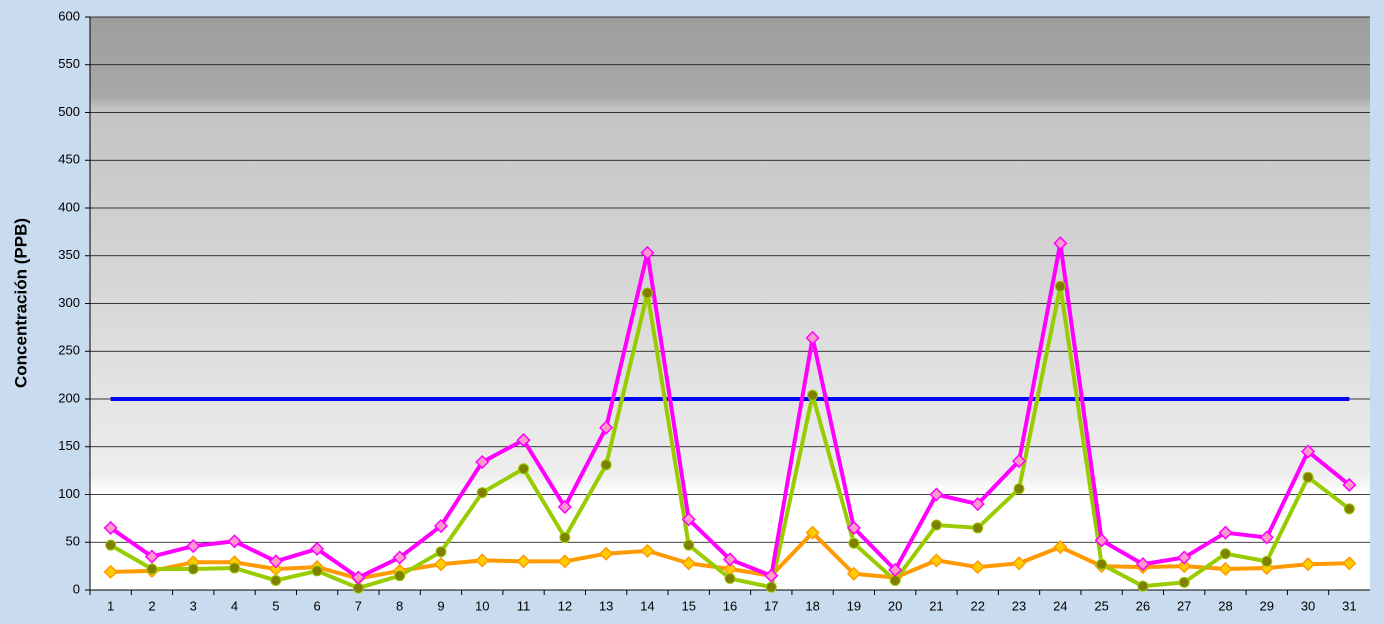  I want to click on x-tick-label: 28, so click(1225, 605).